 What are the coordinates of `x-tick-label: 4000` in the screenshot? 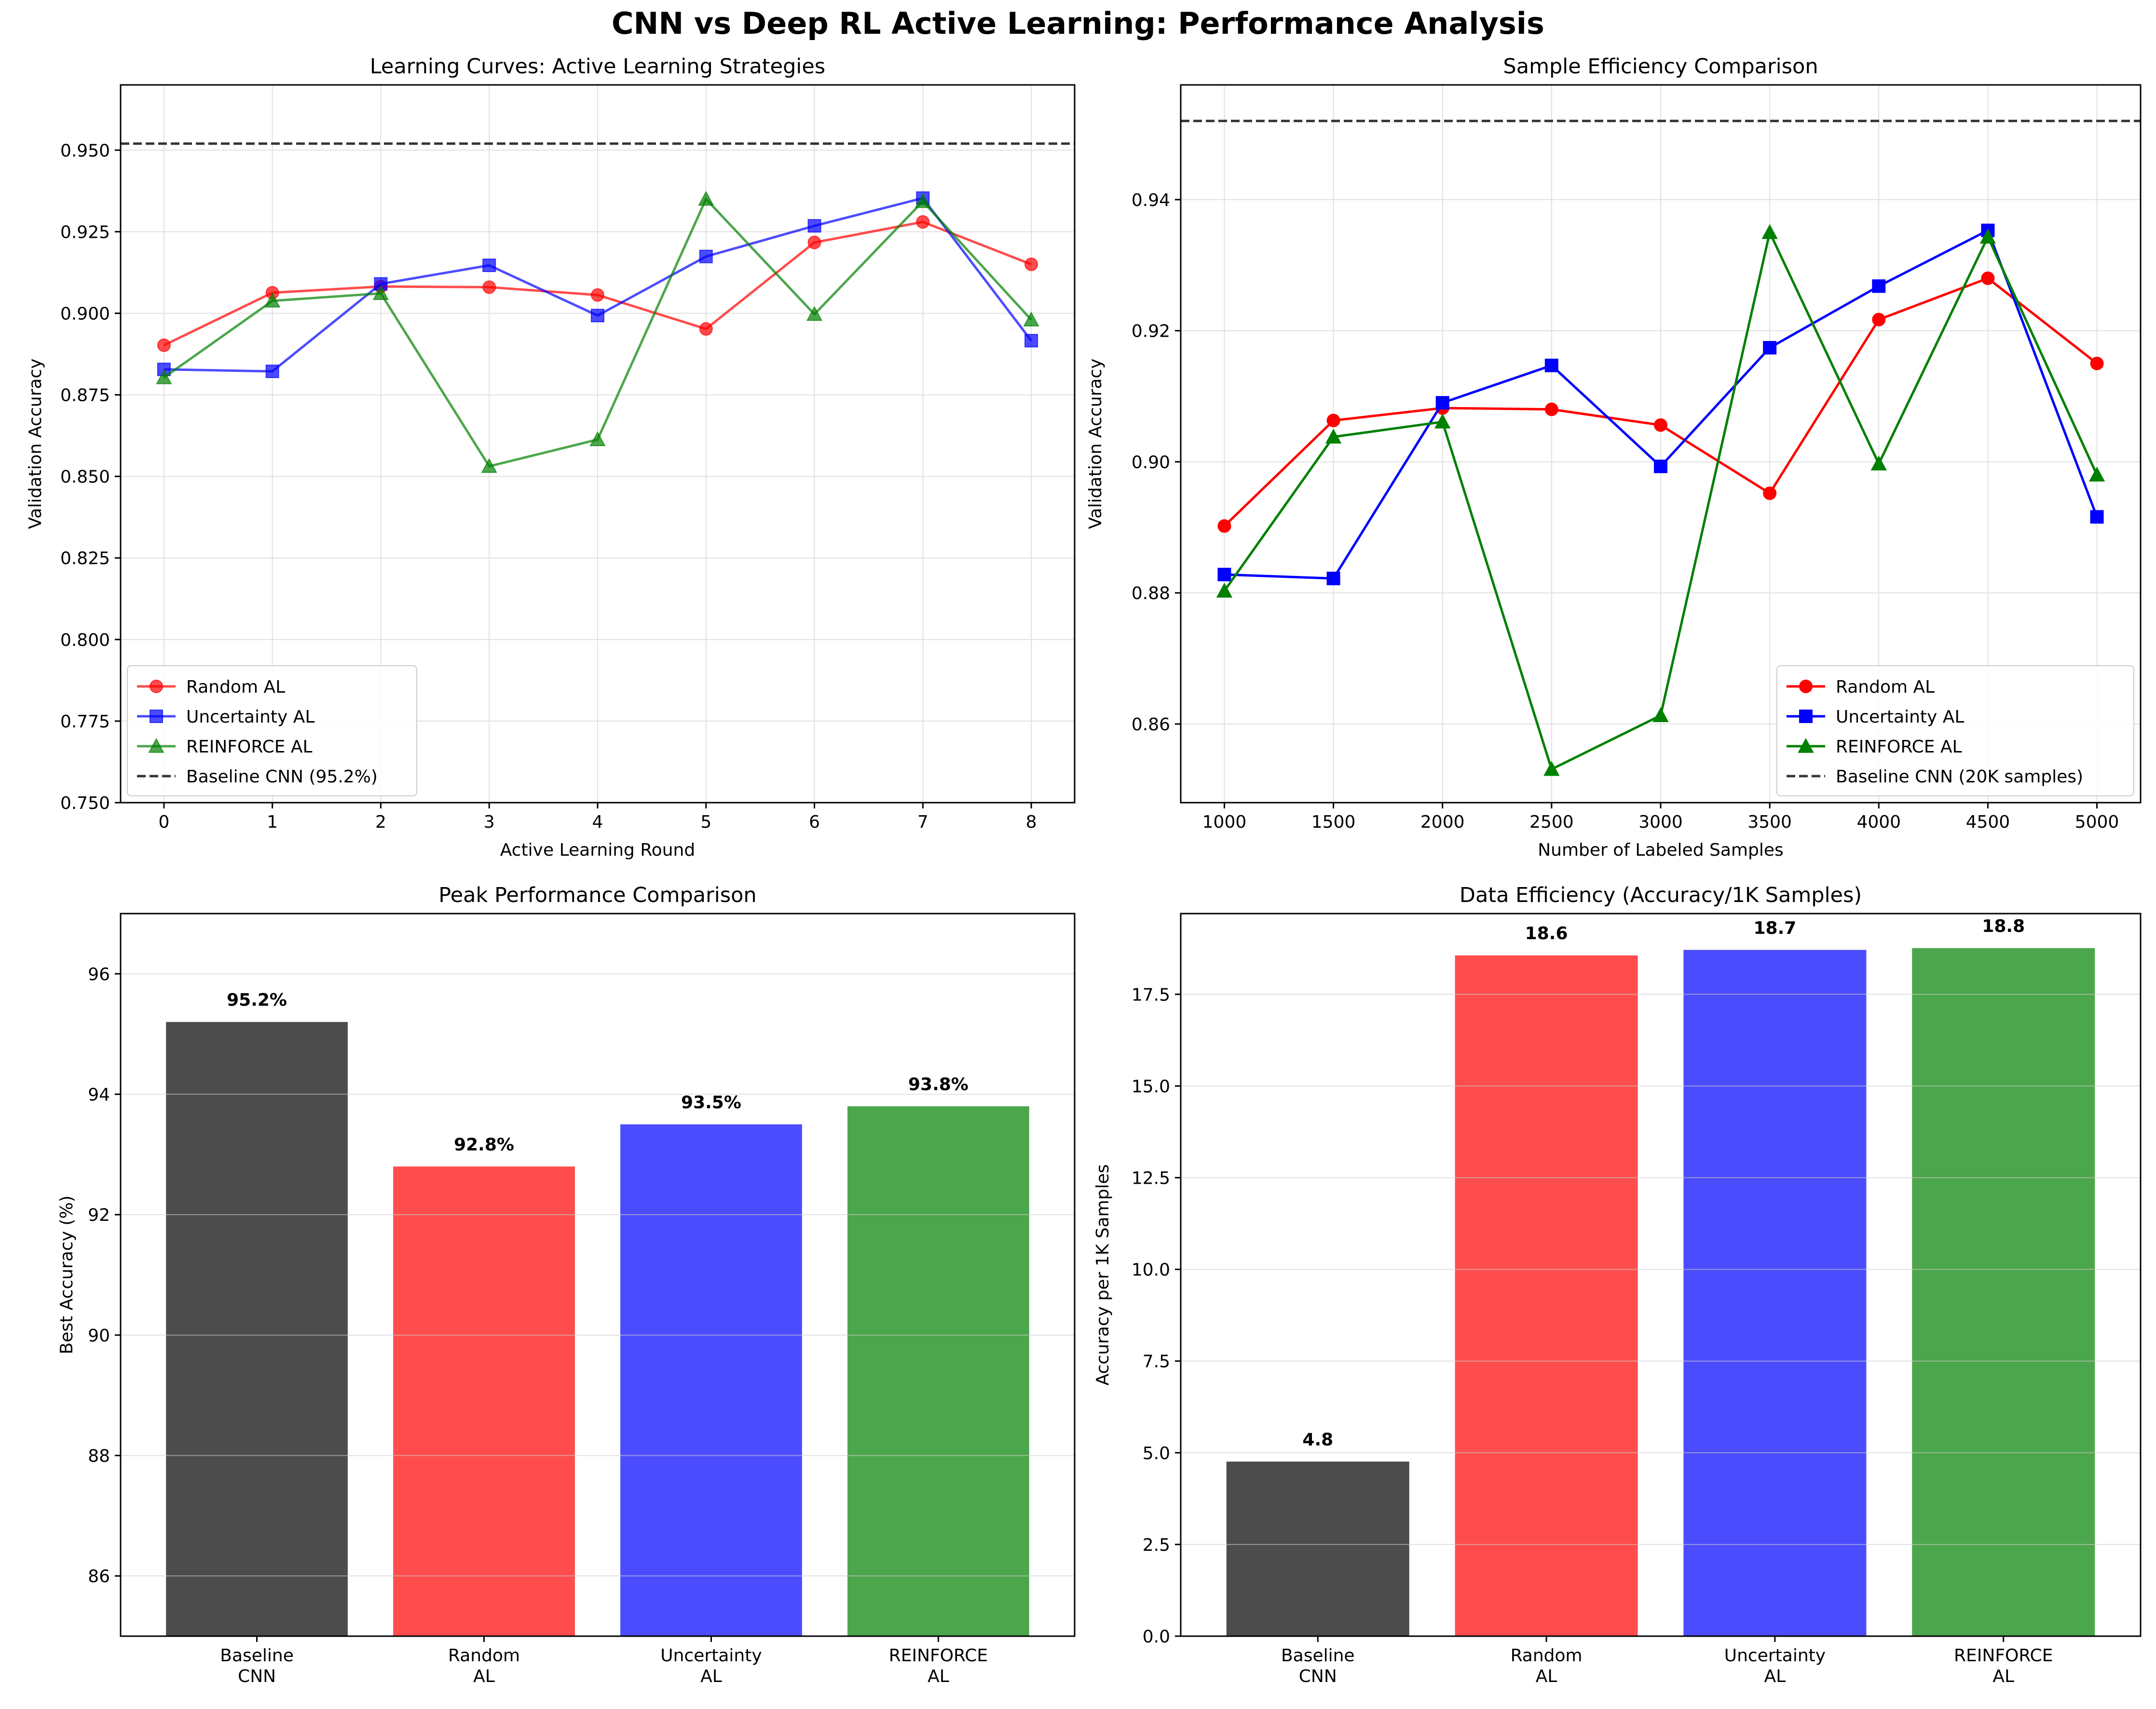 It's located at (1878, 822).